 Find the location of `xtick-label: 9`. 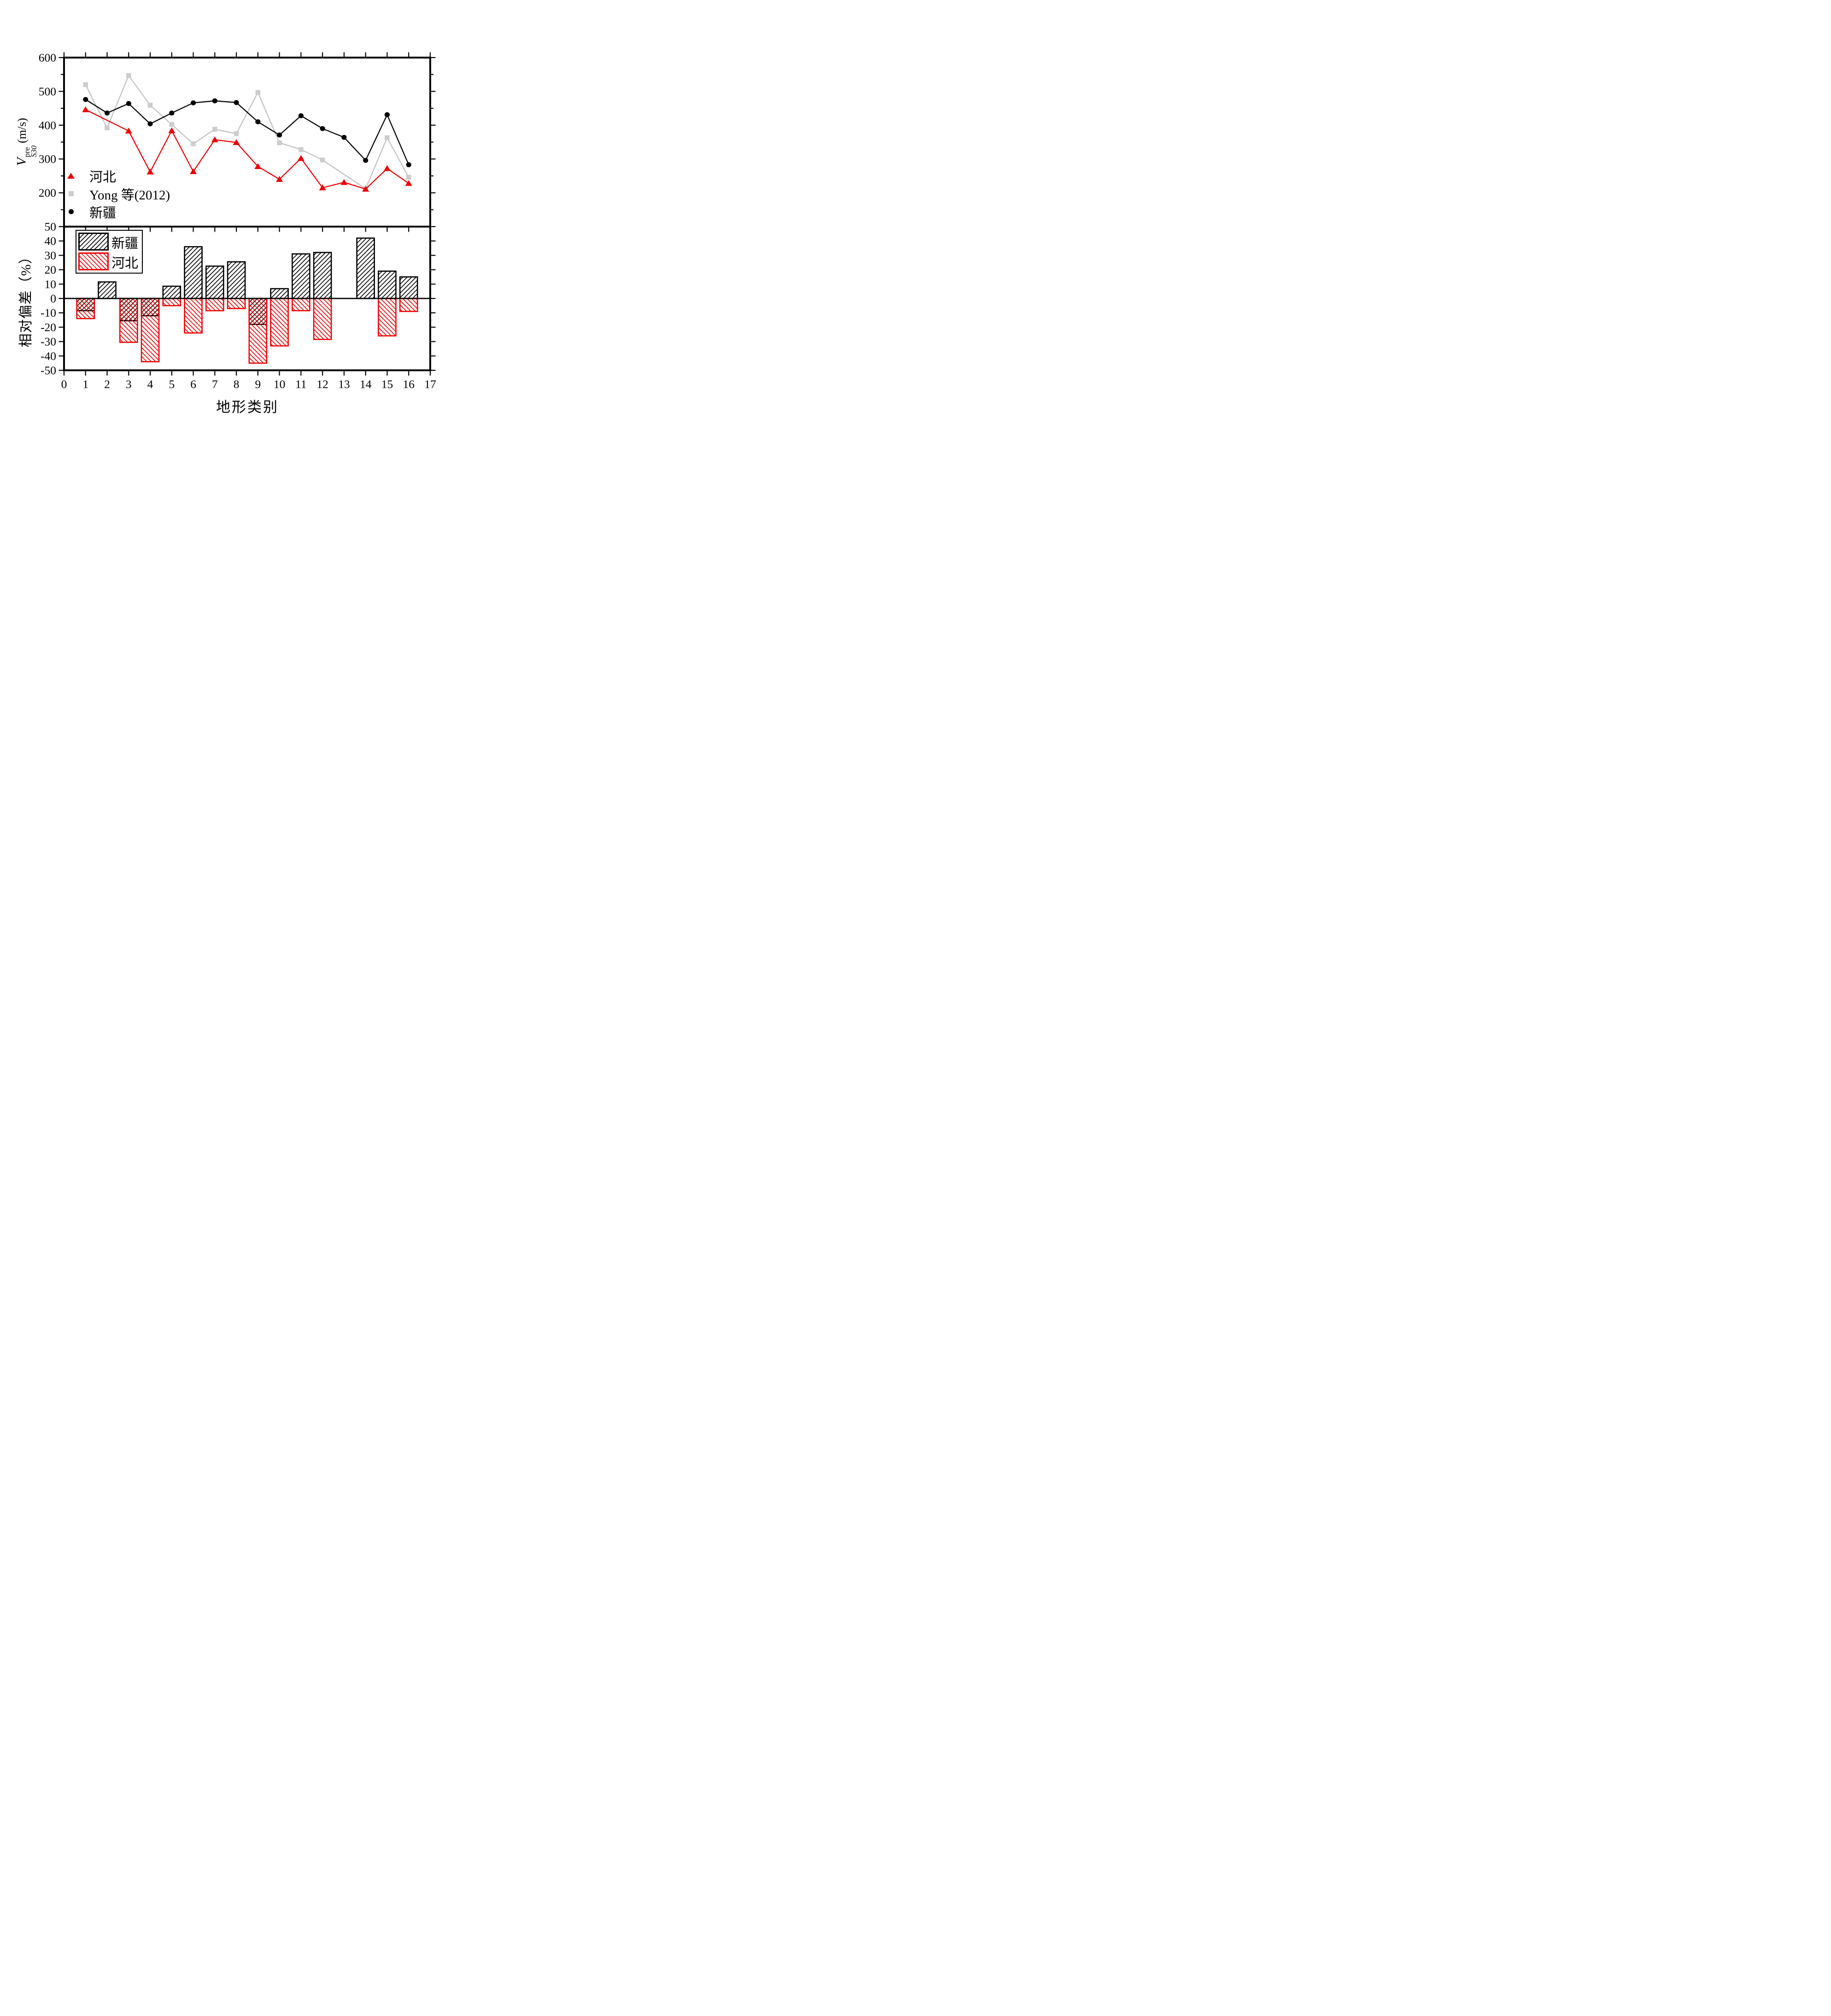

xtick-label: 9 is located at coordinates (258, 384).